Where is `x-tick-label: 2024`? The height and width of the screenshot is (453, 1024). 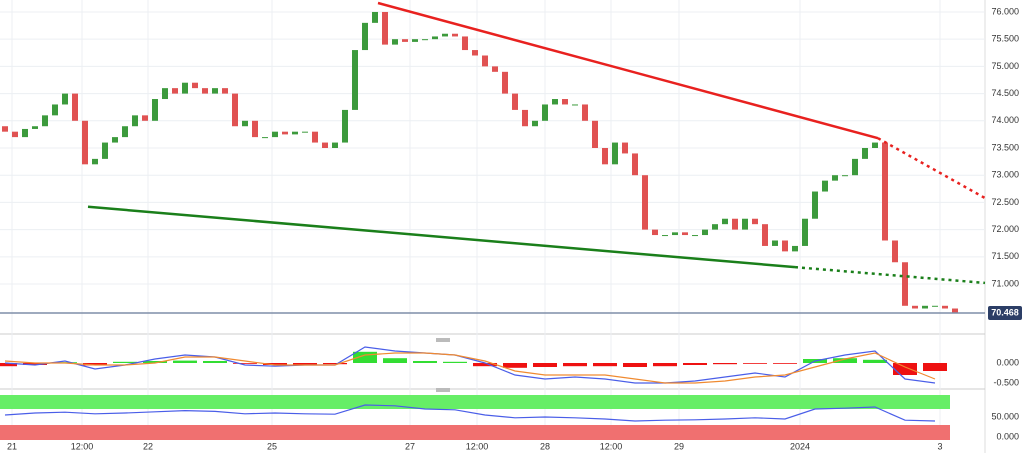
x-tick-label: 2024 is located at coordinates (800, 446).